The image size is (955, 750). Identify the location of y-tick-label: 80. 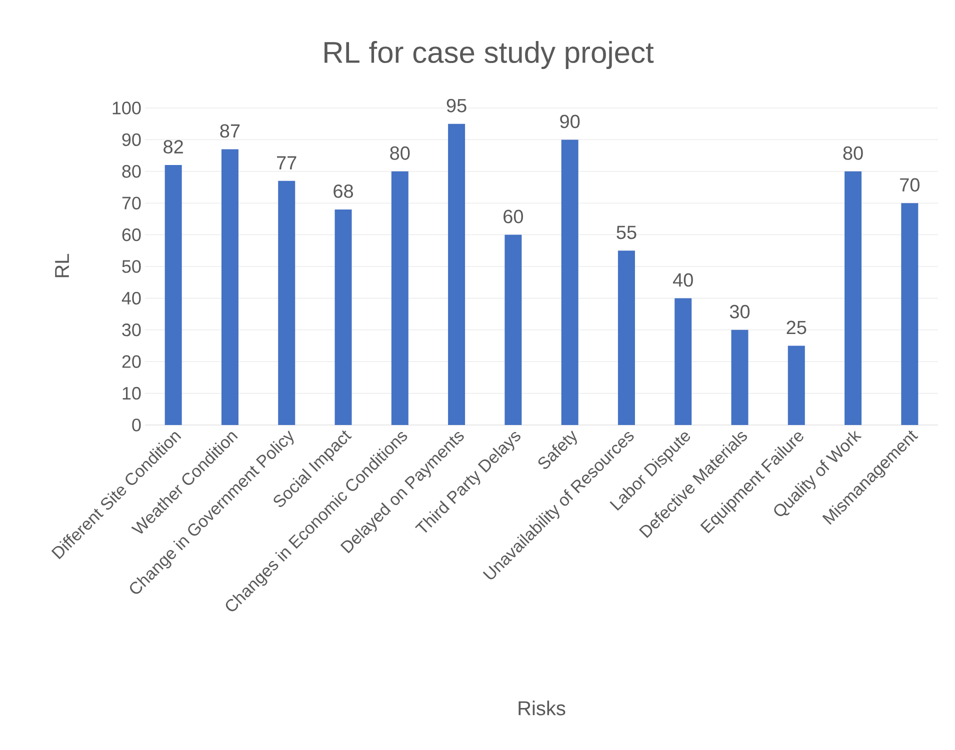
(131, 171).